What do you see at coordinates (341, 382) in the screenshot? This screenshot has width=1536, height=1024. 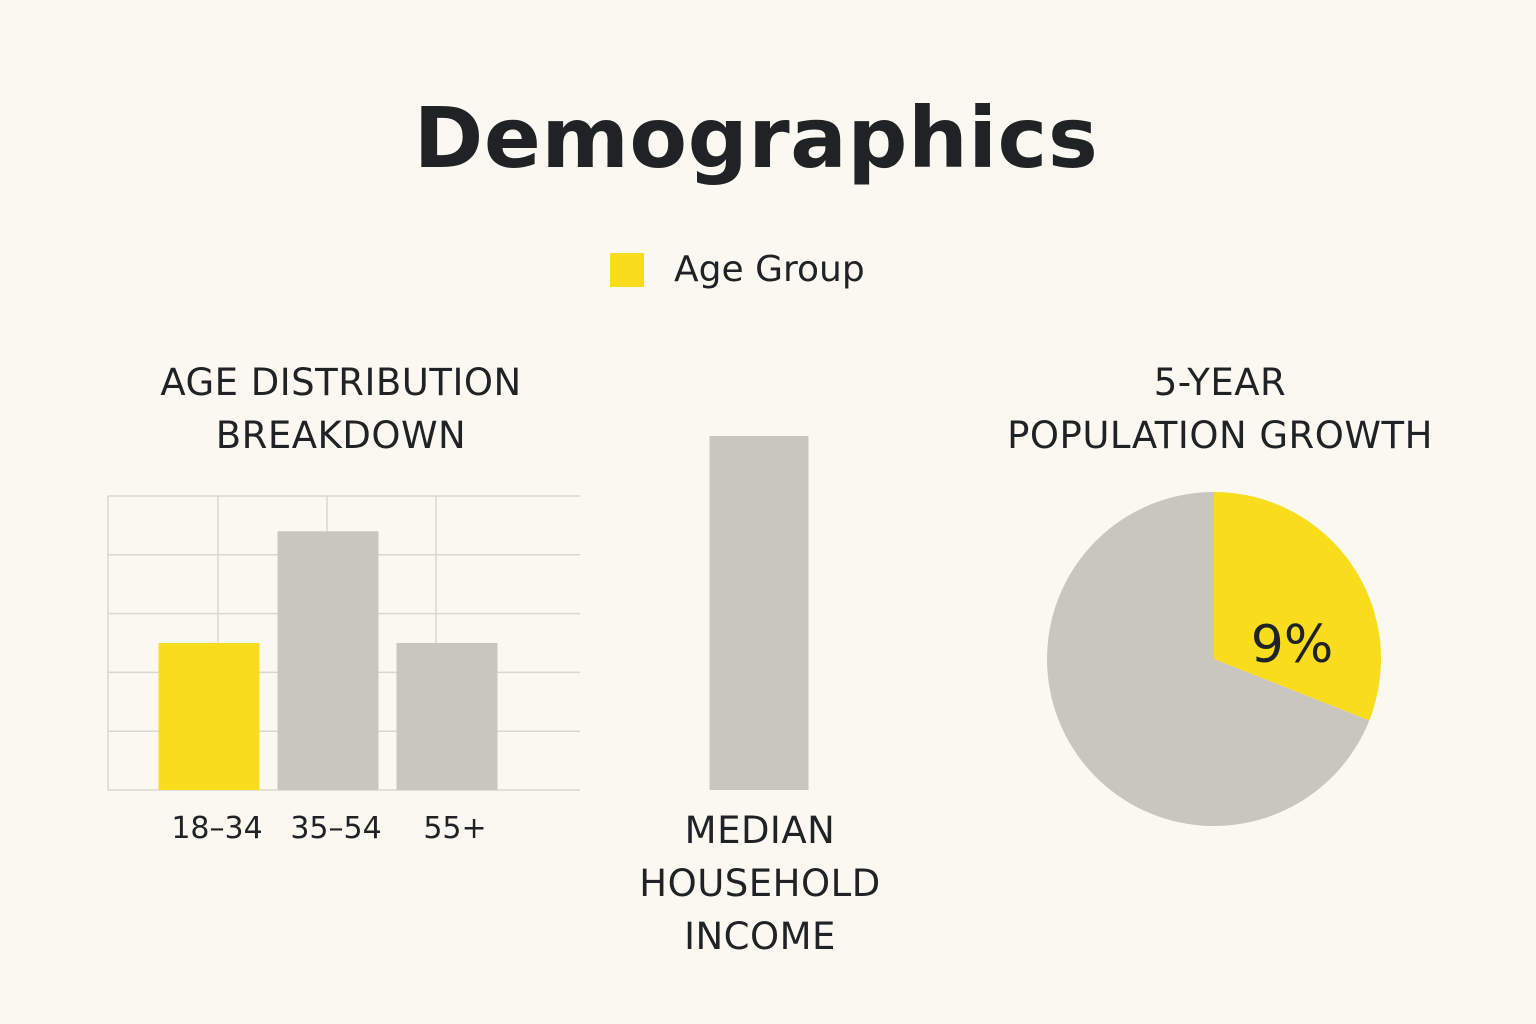 I see `age-chart-title-line: AGE DISTRIBUTION` at bounding box center [341, 382].